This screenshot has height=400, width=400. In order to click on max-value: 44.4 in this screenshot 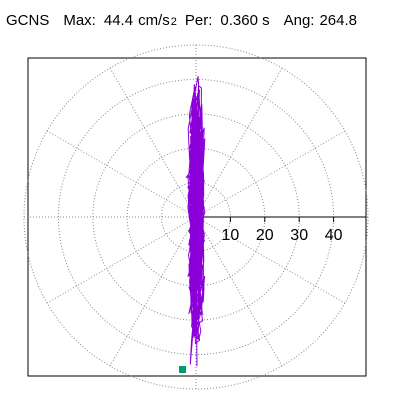, I will do `click(118, 20)`.